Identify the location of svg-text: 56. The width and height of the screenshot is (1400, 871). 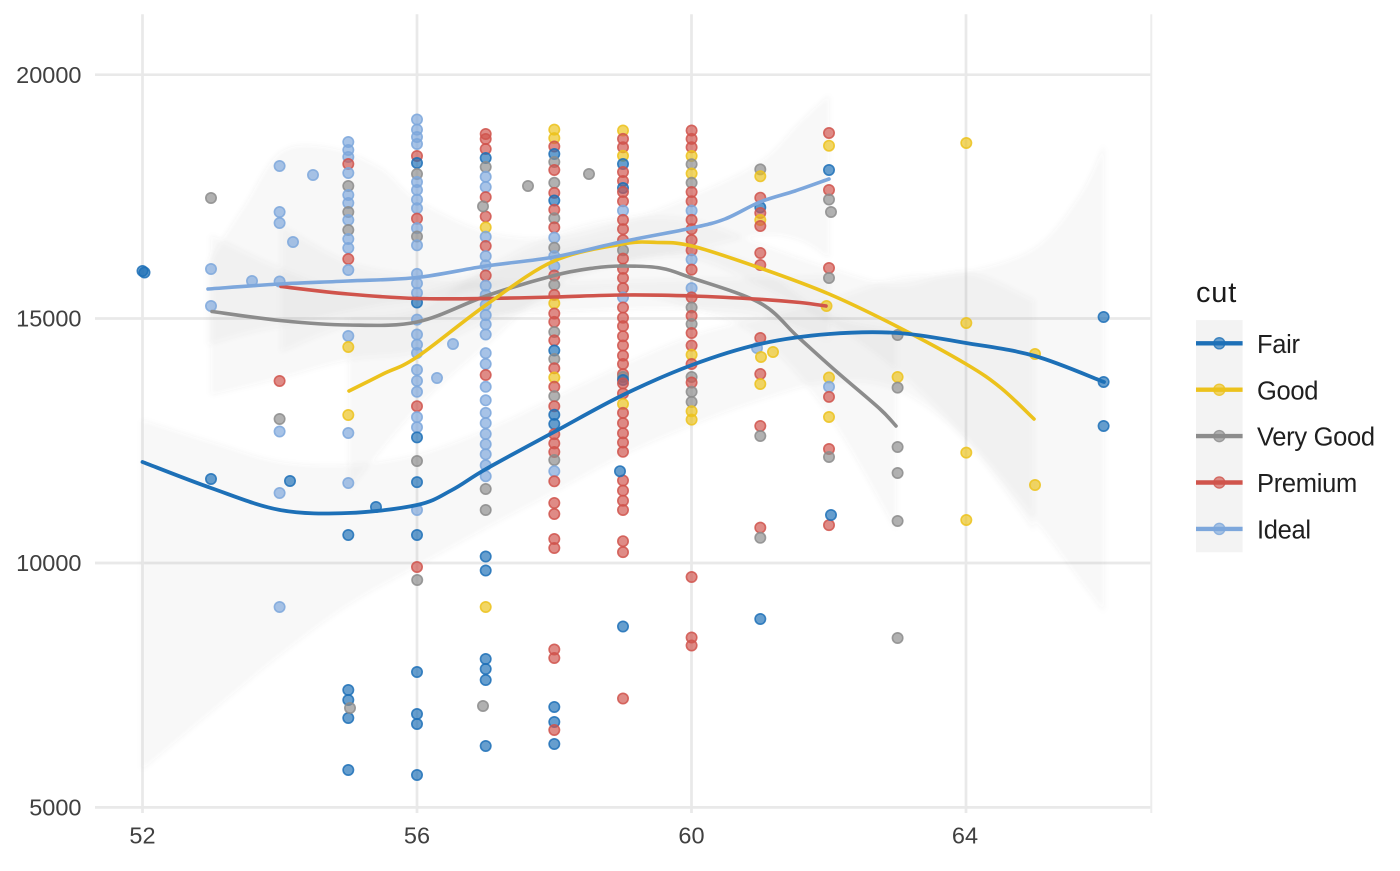
(417, 836).